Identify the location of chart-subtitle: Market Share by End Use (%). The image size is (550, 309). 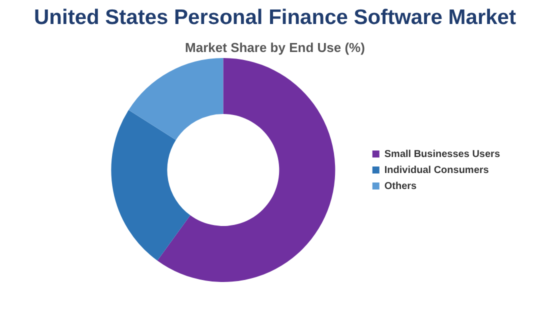
(275, 47).